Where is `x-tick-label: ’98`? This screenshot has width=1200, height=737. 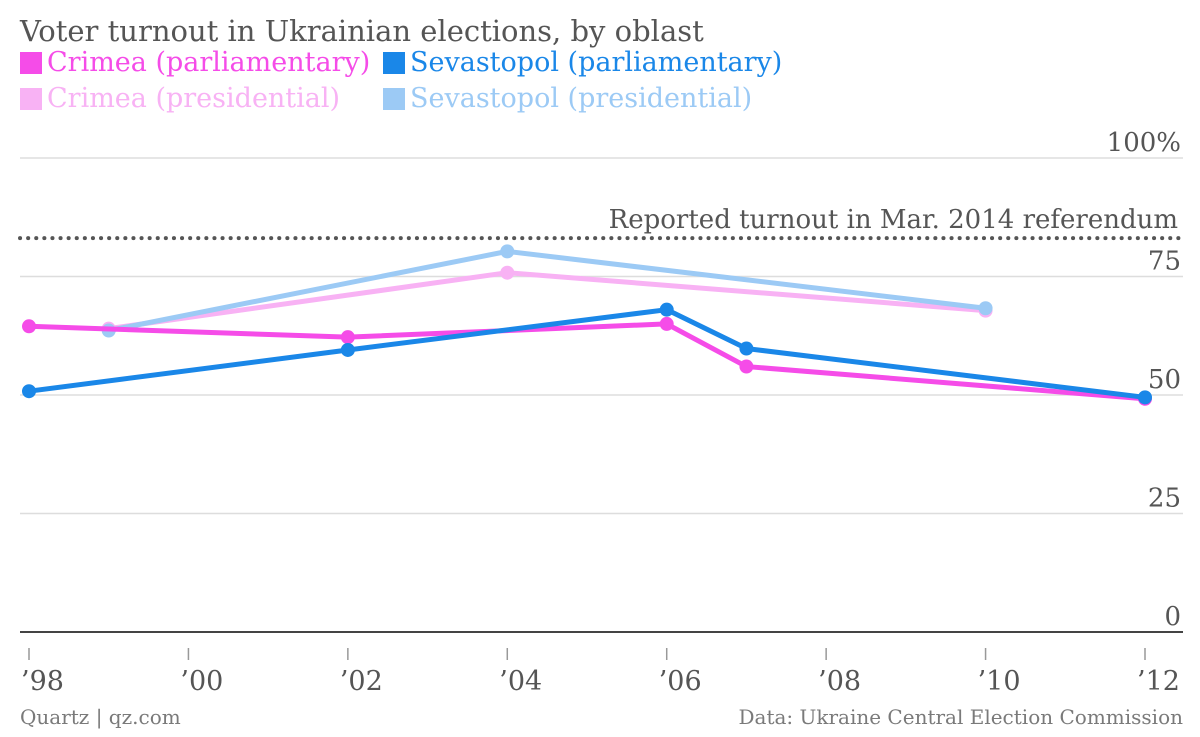
x-tick-label: ’98 is located at coordinates (42, 681).